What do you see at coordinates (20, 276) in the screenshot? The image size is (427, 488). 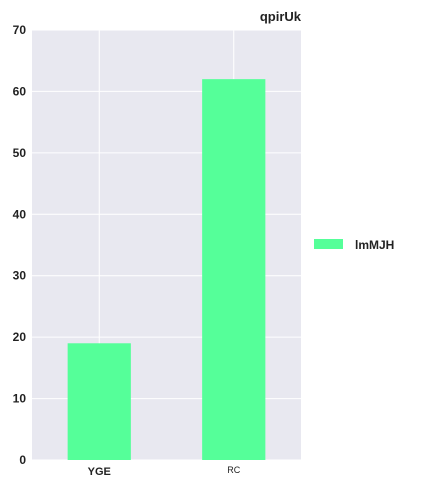 I see `y-tick-label: 30` at bounding box center [20, 276].